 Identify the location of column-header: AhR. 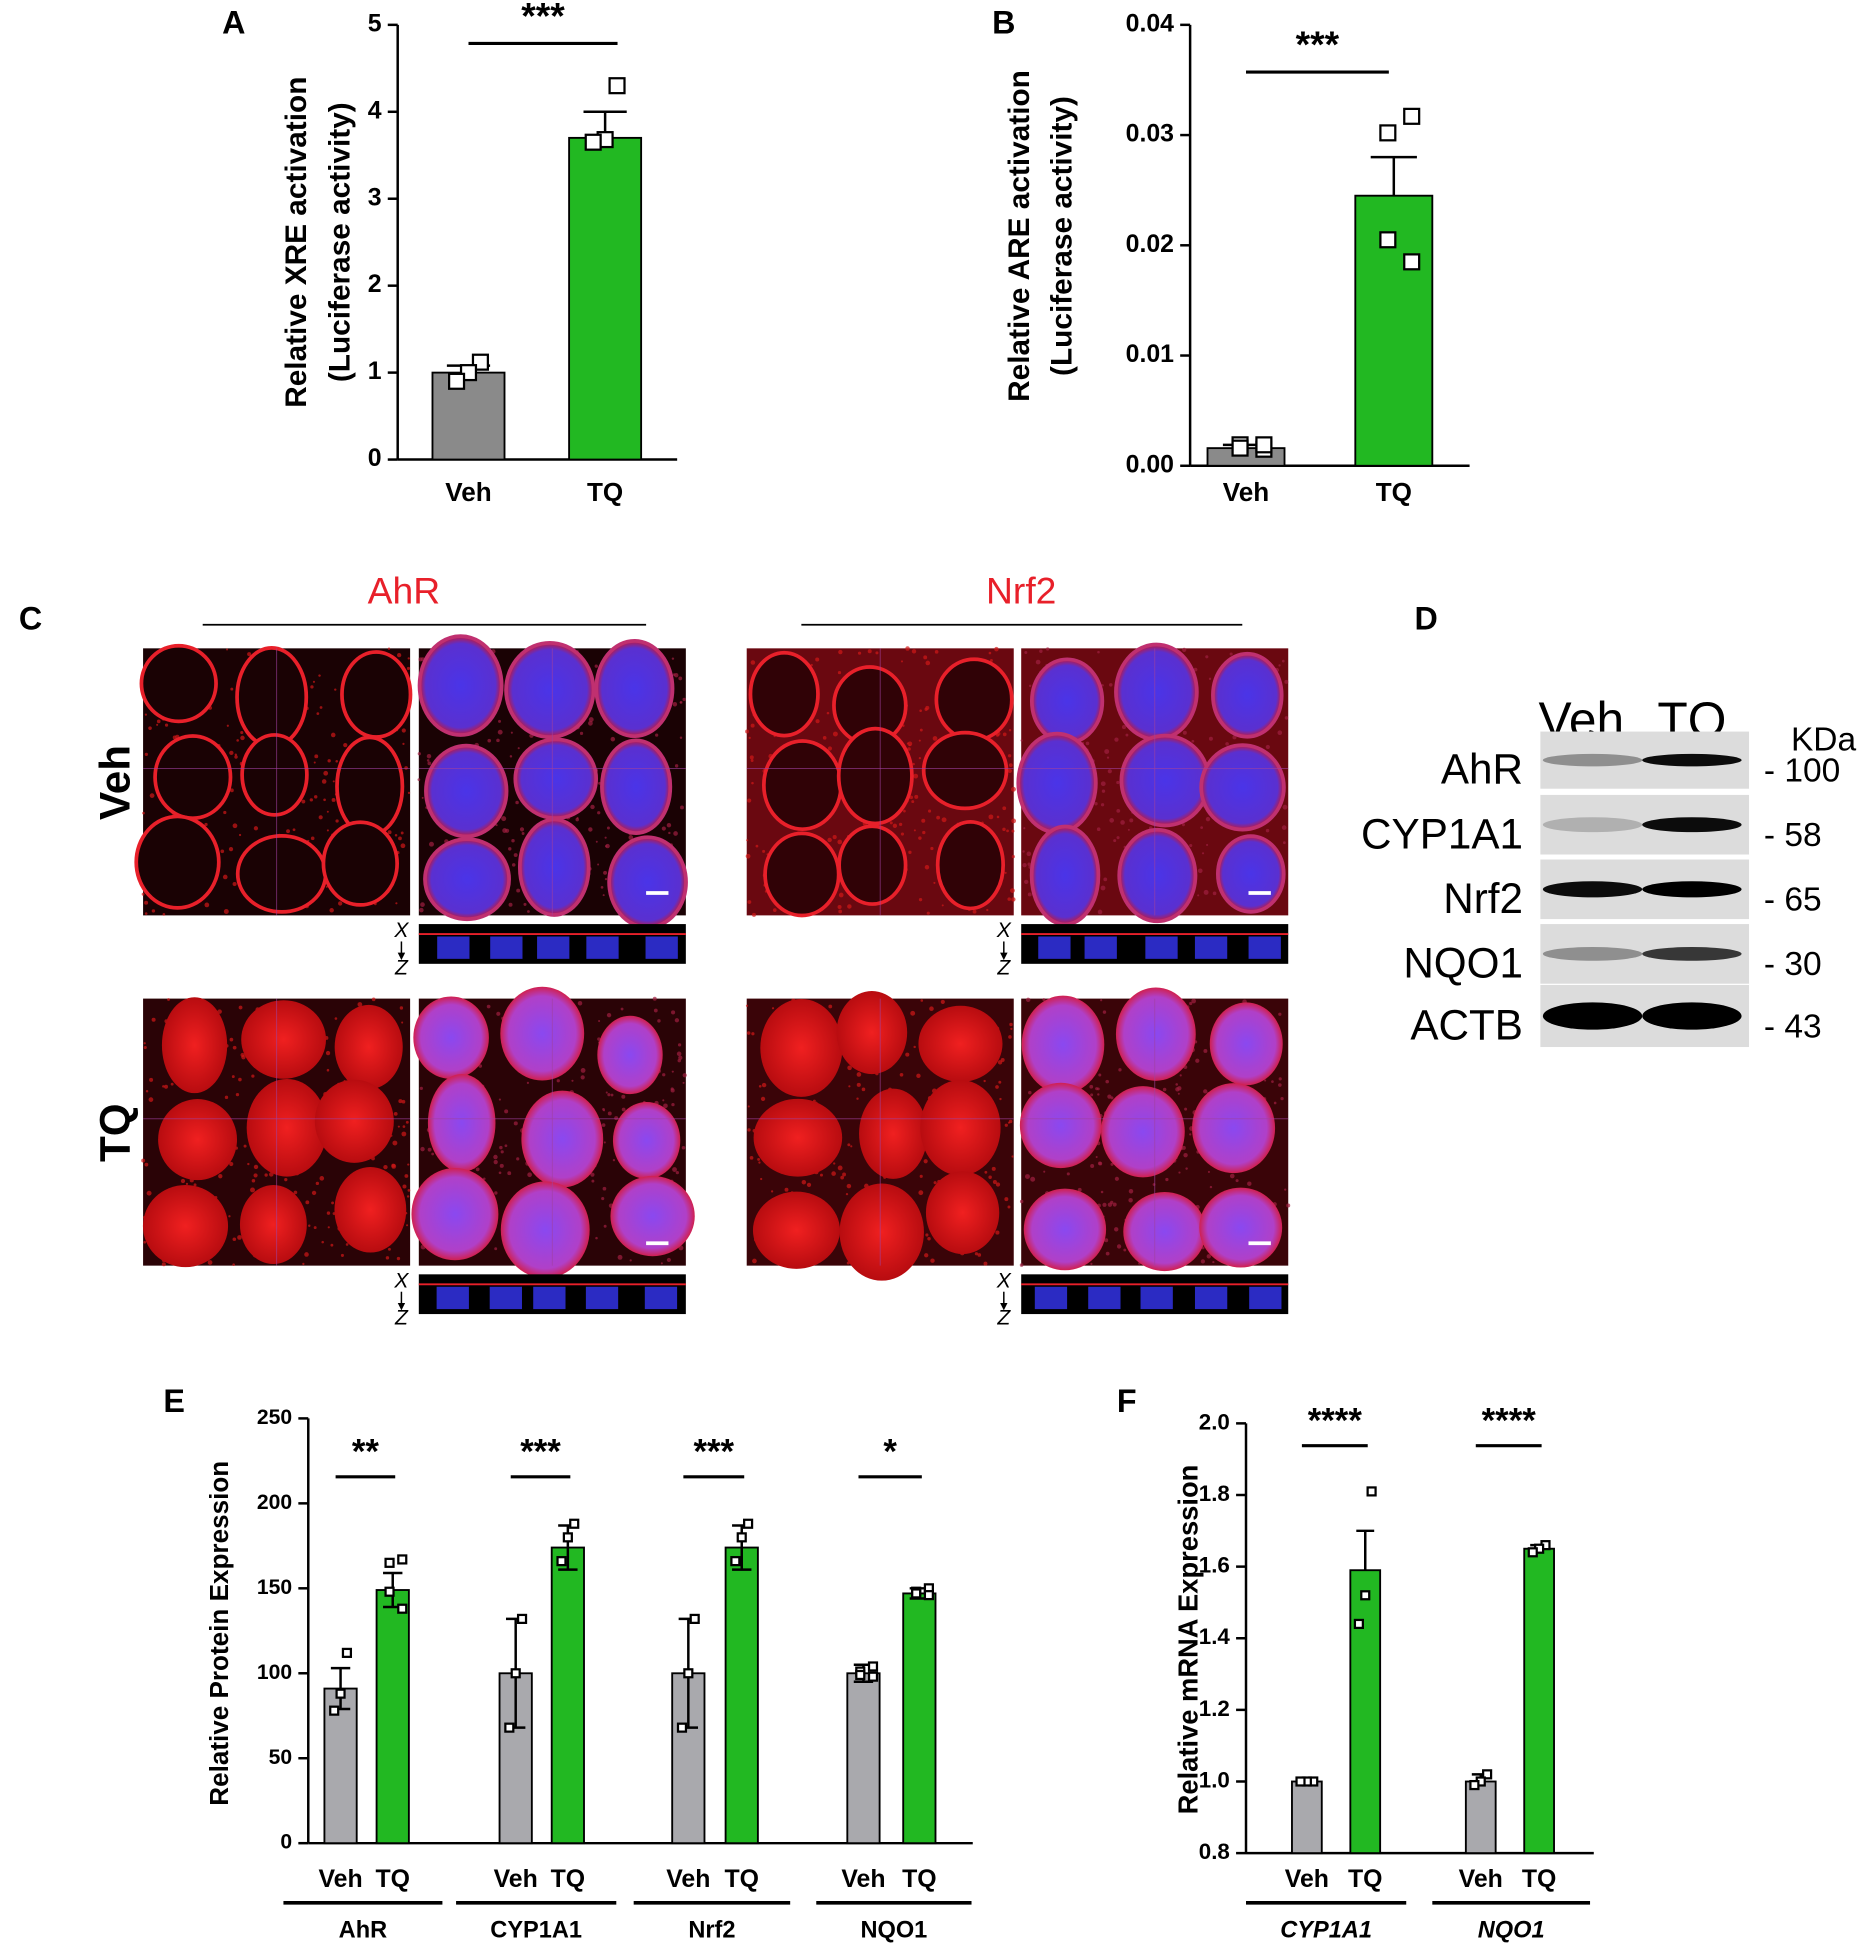
(404, 591).